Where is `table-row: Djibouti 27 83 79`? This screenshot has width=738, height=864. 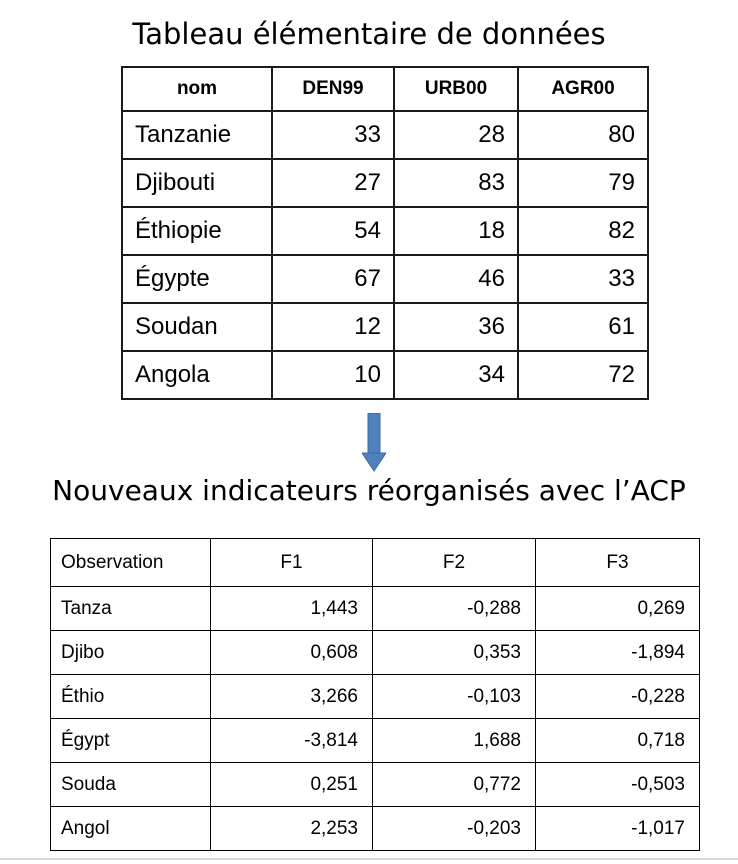
table-row: Djibouti 27 83 79 is located at coordinates (385, 183).